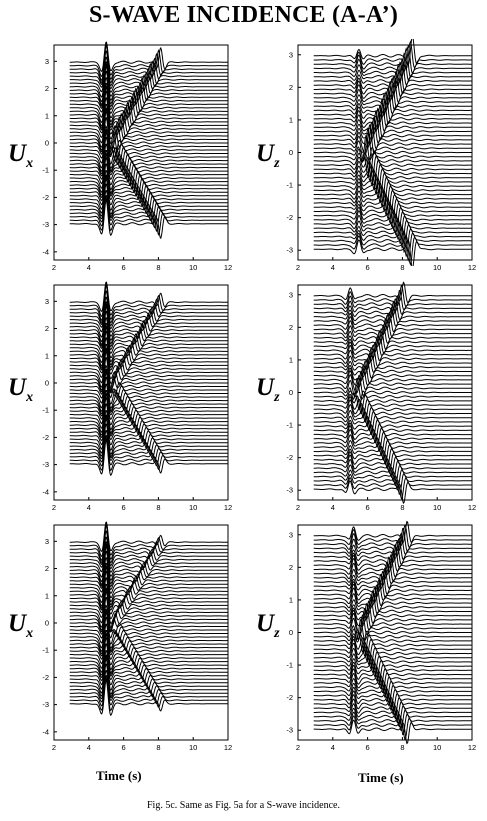 The height and width of the screenshot is (821, 487). I want to click on y-tick-label: 1, so click(47, 595).